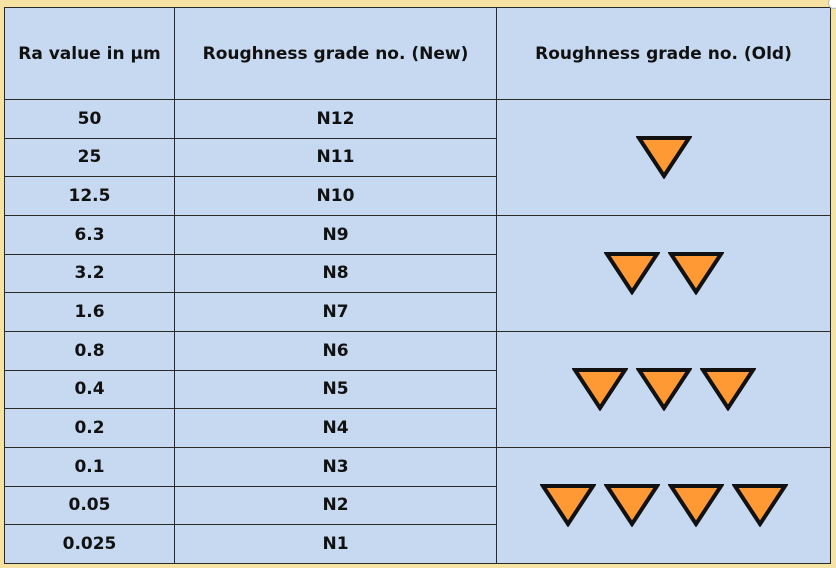  I want to click on grade-new-cell: N5, so click(335, 389).